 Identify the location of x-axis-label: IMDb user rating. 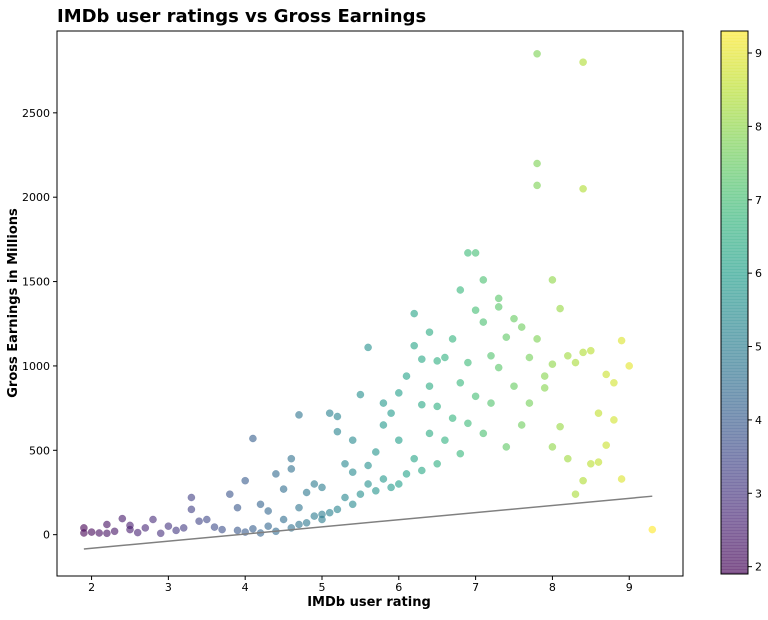
(369, 602).